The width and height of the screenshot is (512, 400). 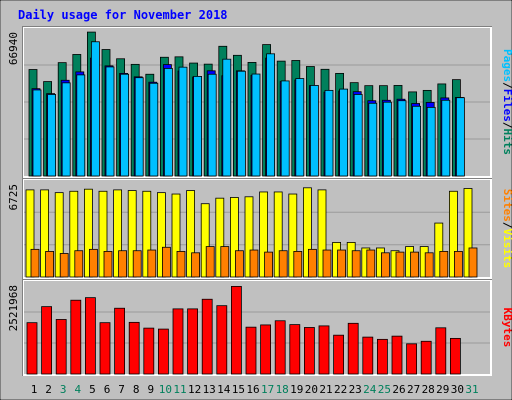 I want to click on x-tick-label: 17, so click(x=267, y=389).